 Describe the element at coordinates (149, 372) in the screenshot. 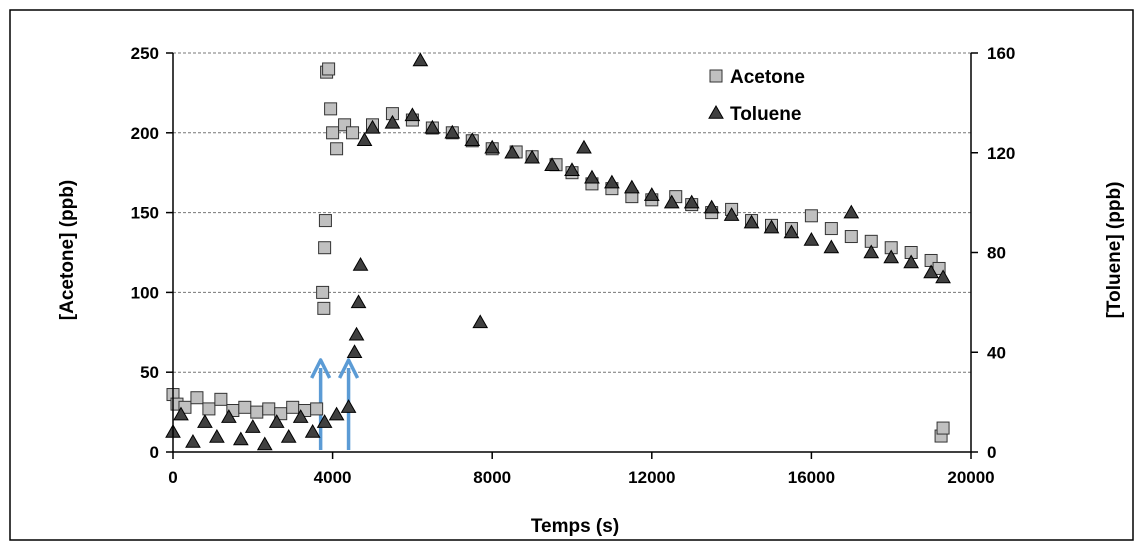

I see `y-tick-label-left: 50` at that location.